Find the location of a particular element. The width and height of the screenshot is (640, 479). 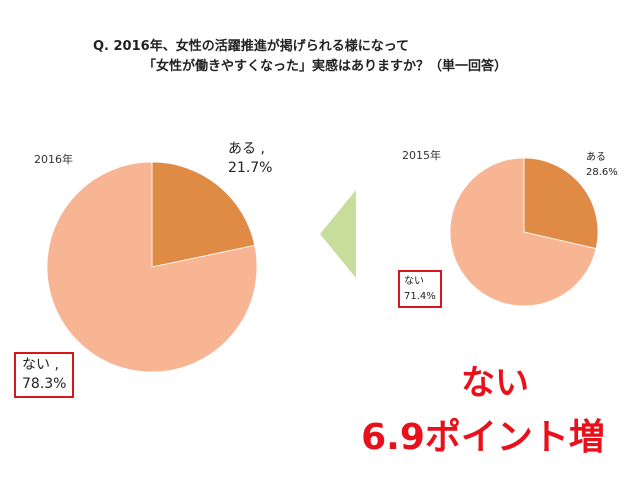

label-nai-2015: ない 71.4% is located at coordinates (420, 289).